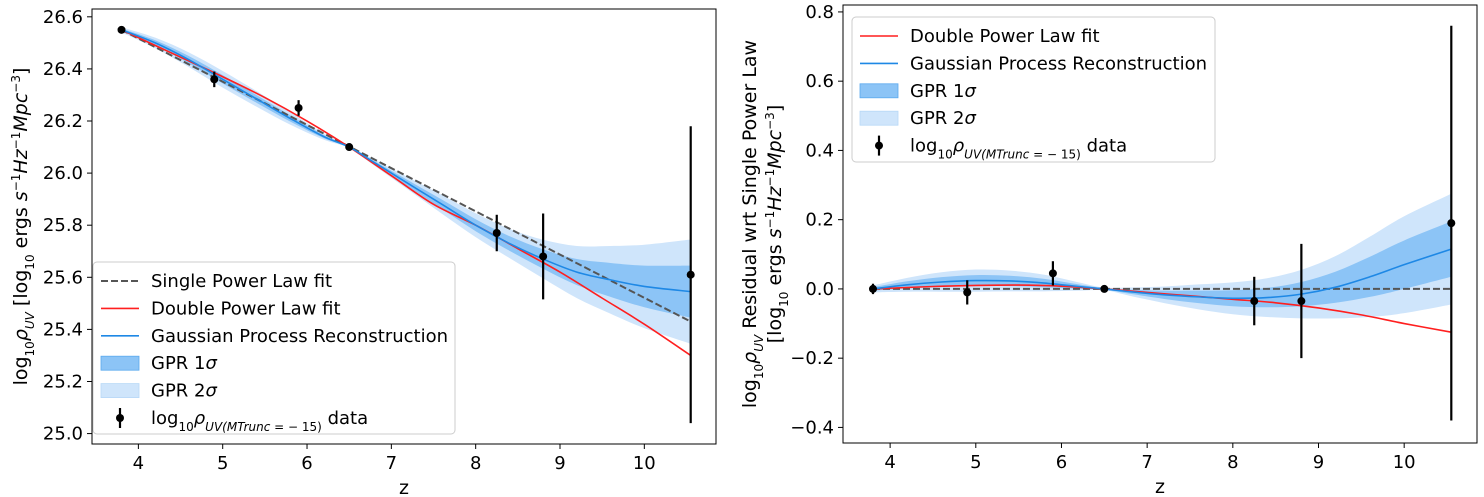 This screenshot has width=1484, height=497. What do you see at coordinates (63, 381) in the screenshot?
I see `y-tick-label: 25.2` at bounding box center [63, 381].